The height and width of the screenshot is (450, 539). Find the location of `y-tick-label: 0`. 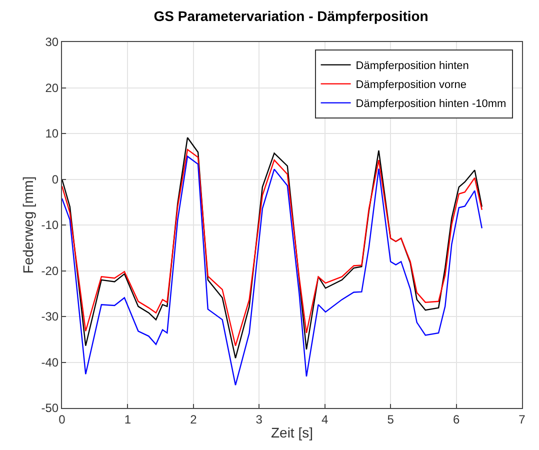

y-tick-label: 0 is located at coordinates (55, 179).